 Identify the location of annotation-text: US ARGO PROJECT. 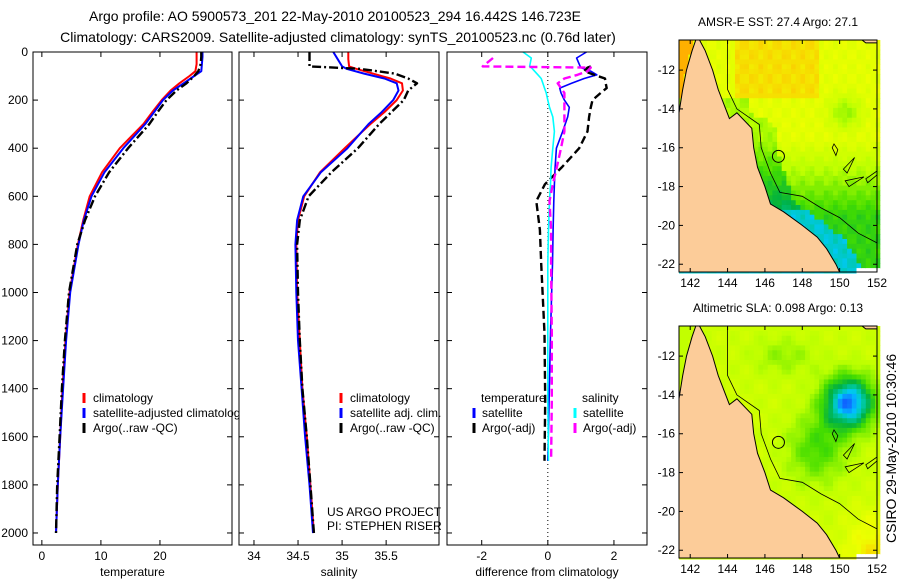
(384, 512).